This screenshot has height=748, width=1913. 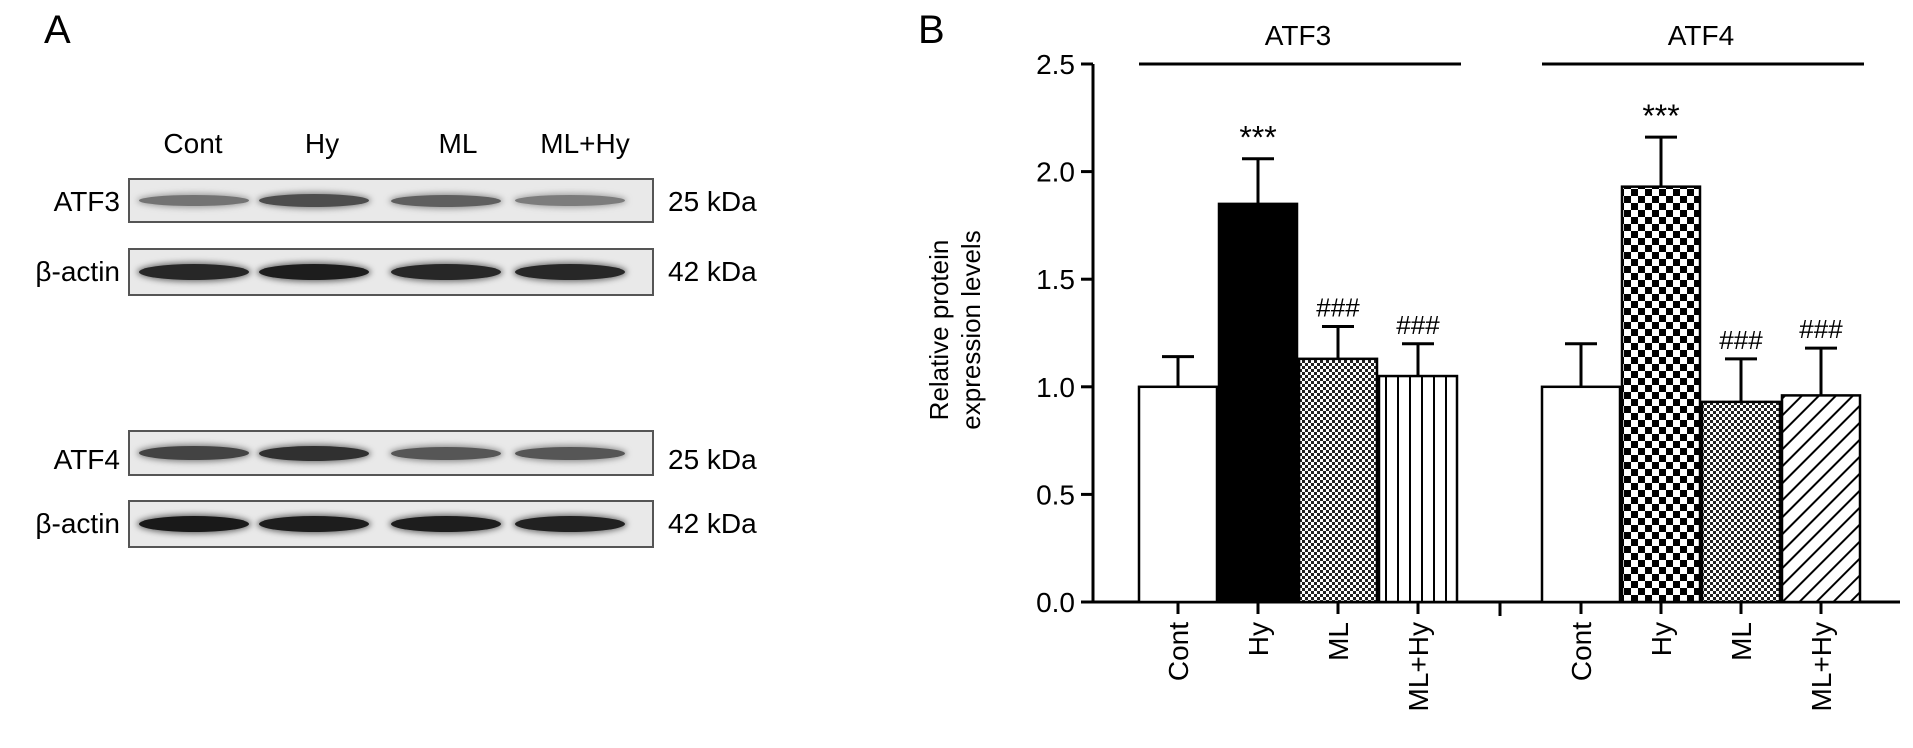 What do you see at coordinates (77, 271) in the screenshot?
I see `blot-label-beta-actin-1: β-actin` at bounding box center [77, 271].